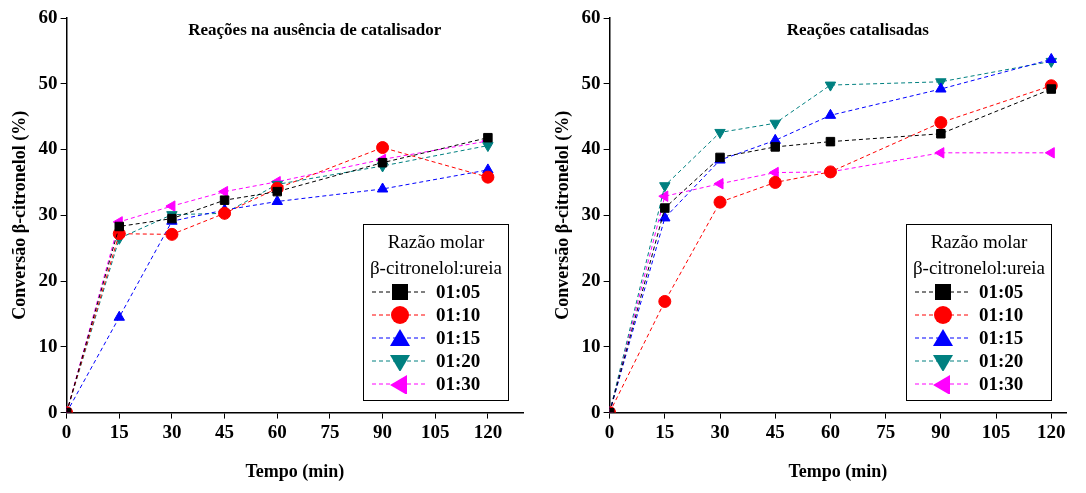 The image size is (1086, 493). What do you see at coordinates (315, 29) in the screenshot?
I see `chart-title: Reações na ausência de catalisador` at bounding box center [315, 29].